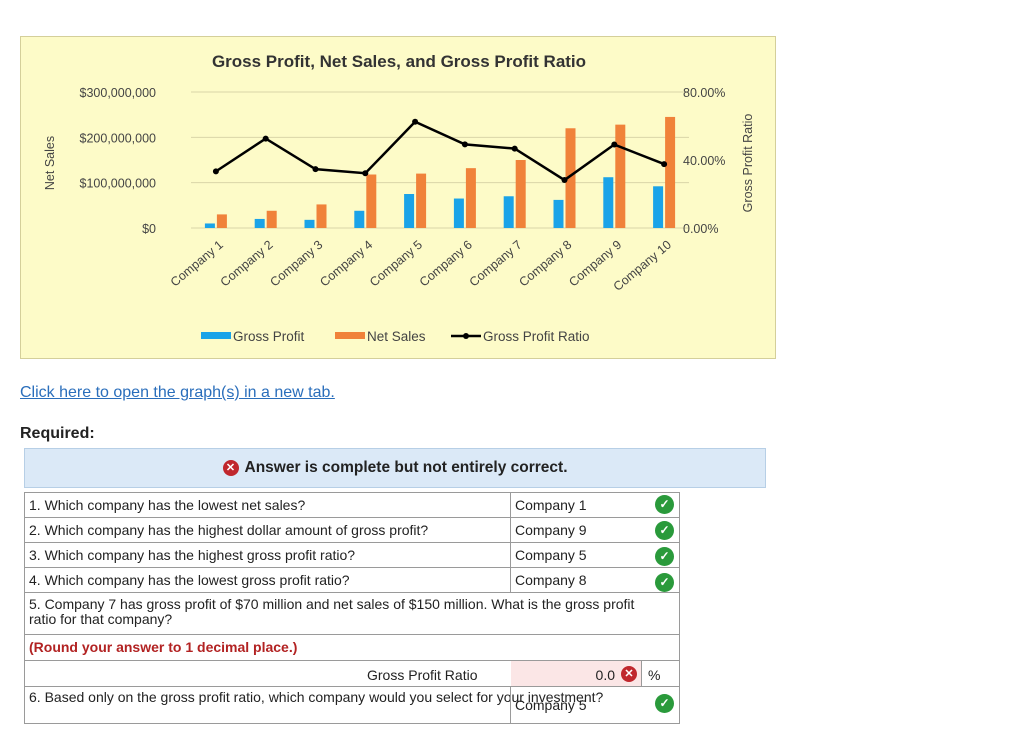 The width and height of the screenshot is (1030, 741). What do you see at coordinates (50, 163) in the screenshot?
I see `y-axis-label: Net Sales` at bounding box center [50, 163].